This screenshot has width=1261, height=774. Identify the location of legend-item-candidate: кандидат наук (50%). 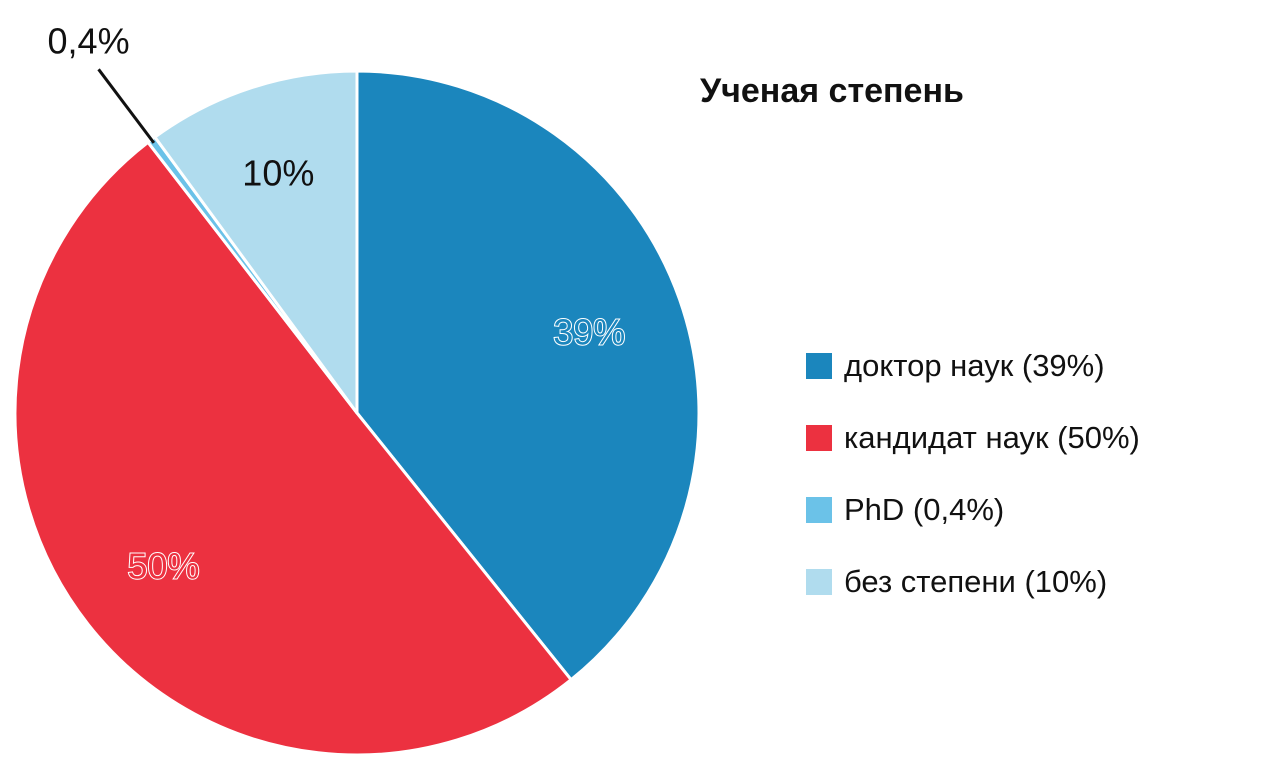
(973, 438).